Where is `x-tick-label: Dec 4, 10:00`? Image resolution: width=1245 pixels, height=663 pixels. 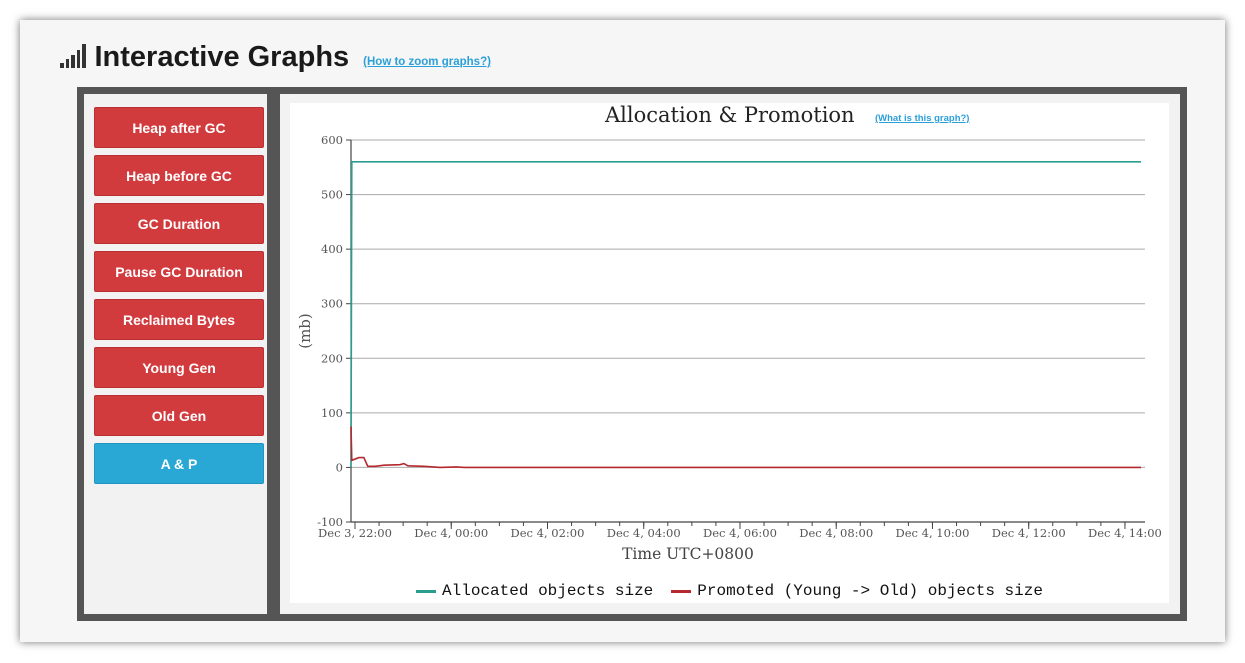 x-tick-label: Dec 4, 10:00 is located at coordinates (933, 533).